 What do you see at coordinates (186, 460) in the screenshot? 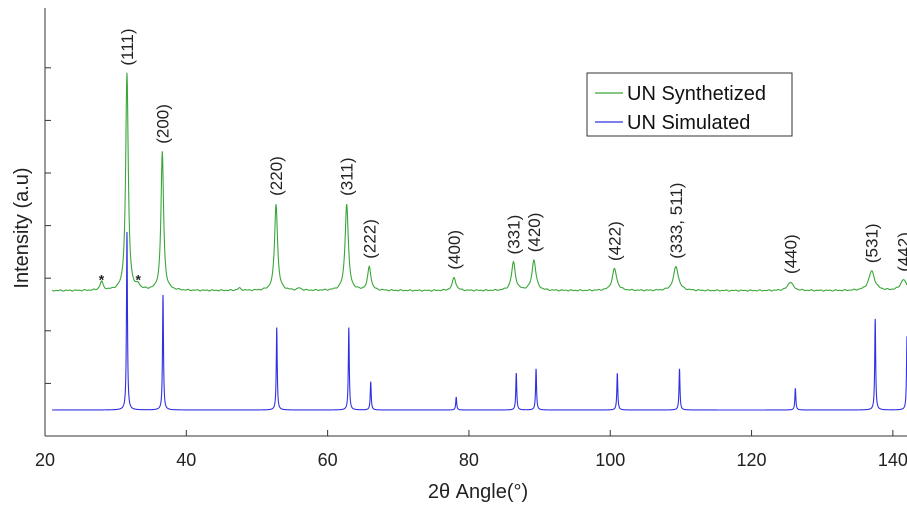
I see `x-tick-label: 40` at bounding box center [186, 460].